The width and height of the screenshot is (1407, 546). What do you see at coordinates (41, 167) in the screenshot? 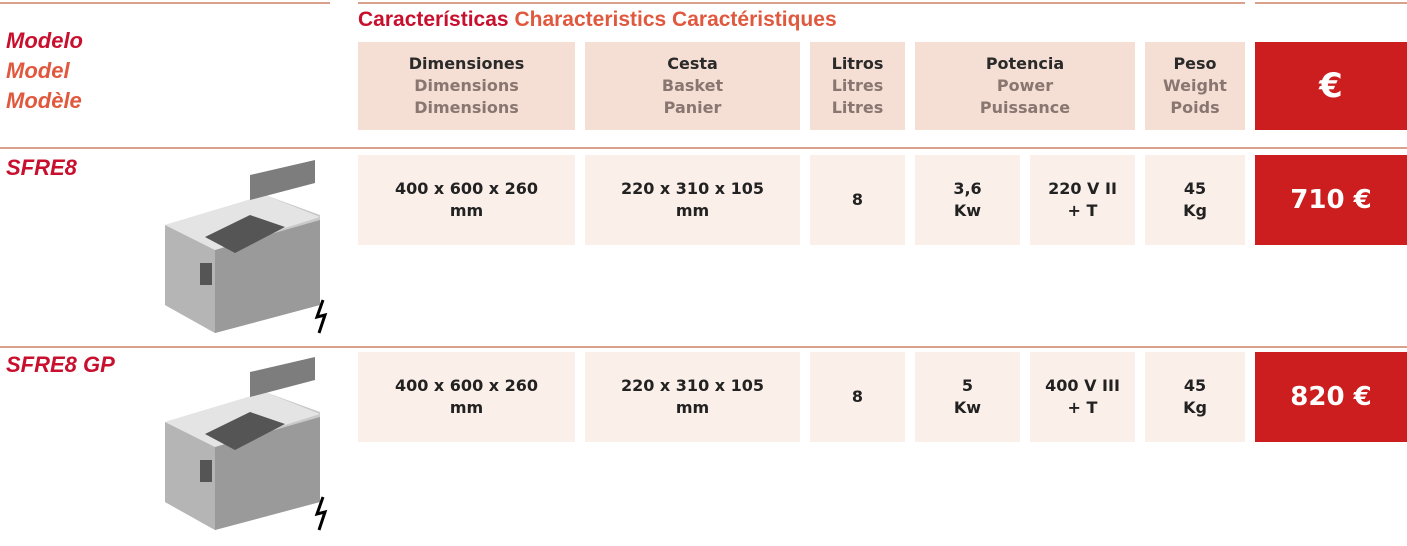
I see `model-name: SFRE8` at bounding box center [41, 167].